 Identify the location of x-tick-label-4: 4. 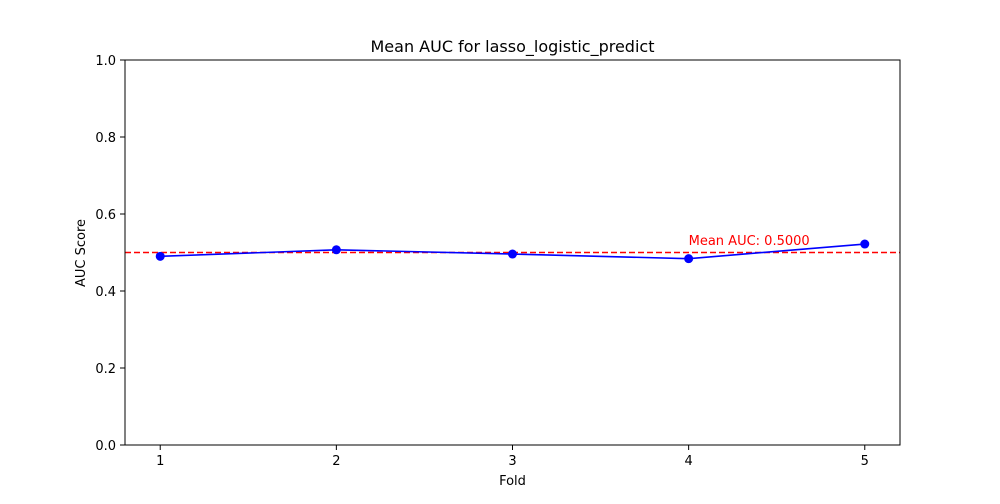
(688, 461).